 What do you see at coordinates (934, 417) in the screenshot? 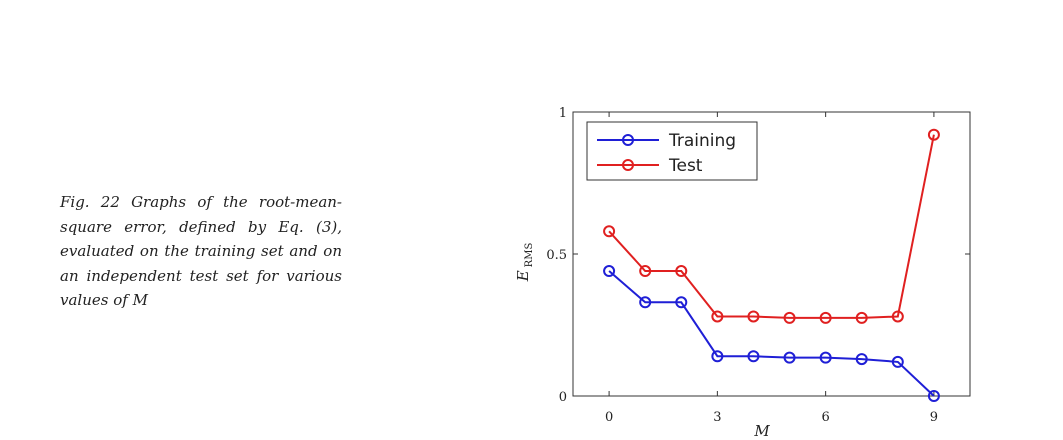
I see `x-tick-label: 9` at bounding box center [934, 417].